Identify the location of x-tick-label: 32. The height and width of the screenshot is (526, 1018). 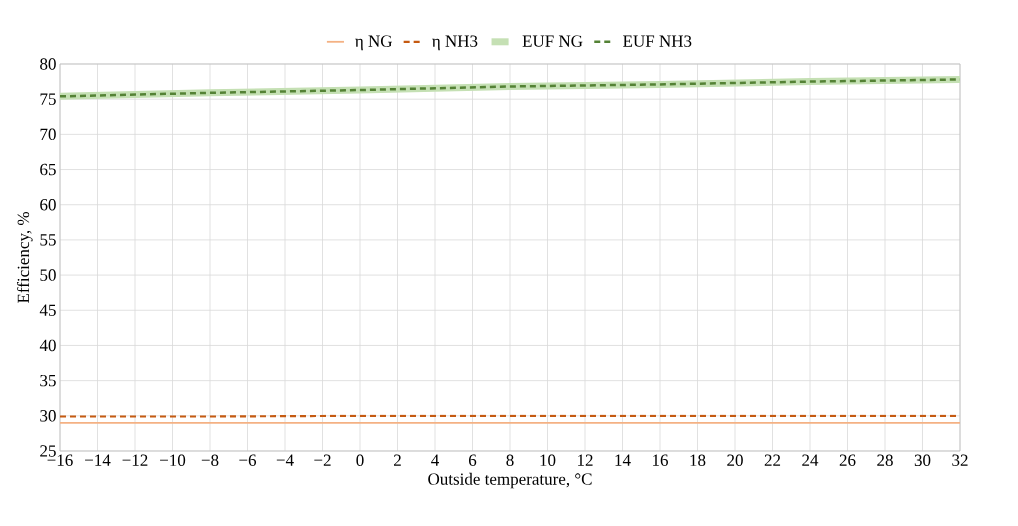
(960, 460).